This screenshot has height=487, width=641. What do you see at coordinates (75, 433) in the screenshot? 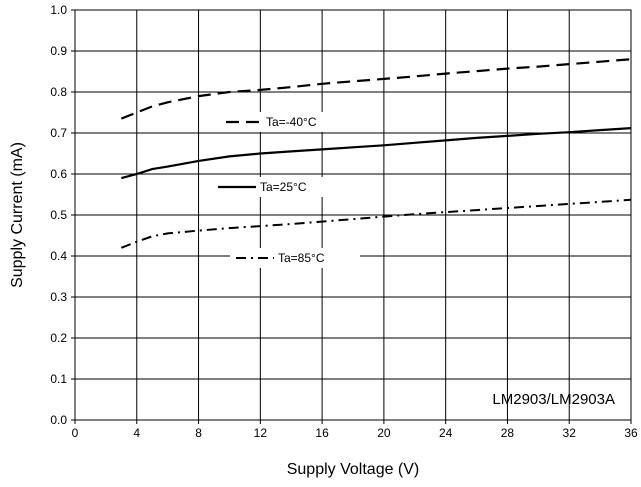
I see `x-tick-label: 0` at bounding box center [75, 433].